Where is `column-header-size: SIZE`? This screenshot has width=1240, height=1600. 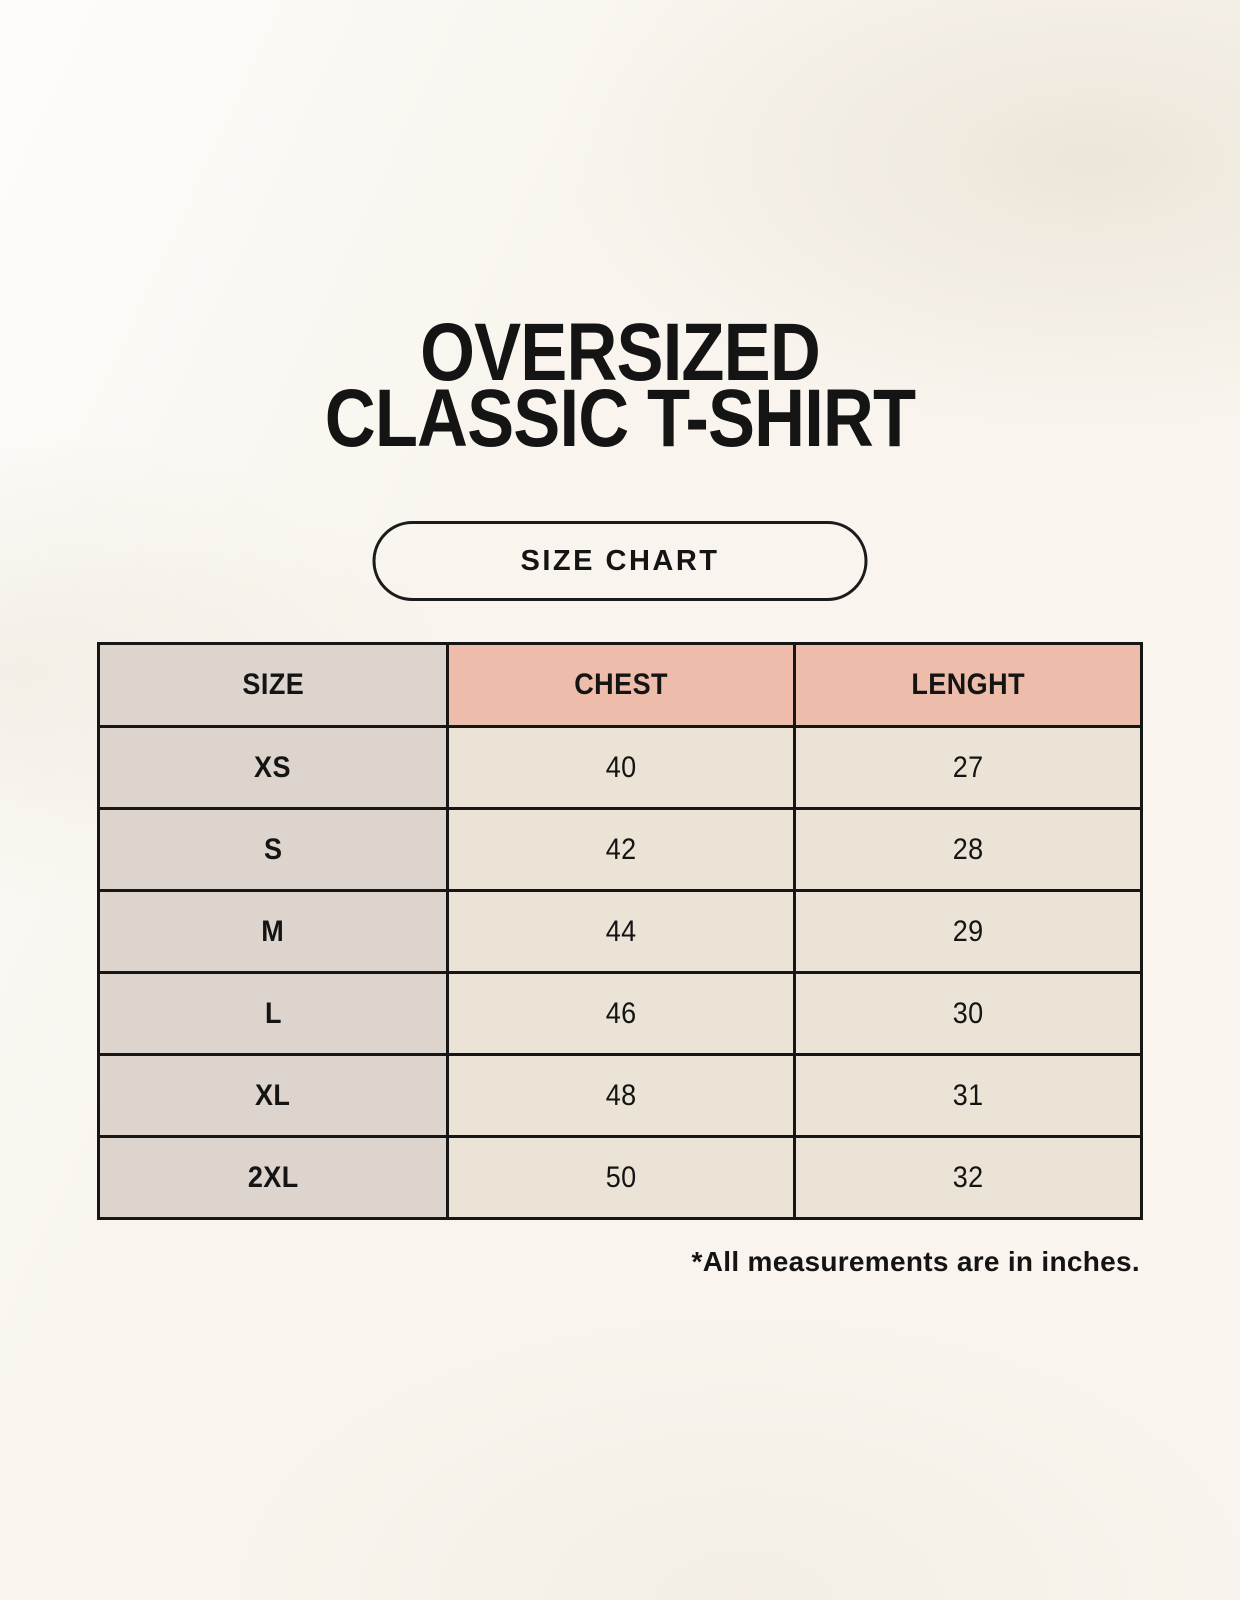 column-header-size: SIZE is located at coordinates (273, 685).